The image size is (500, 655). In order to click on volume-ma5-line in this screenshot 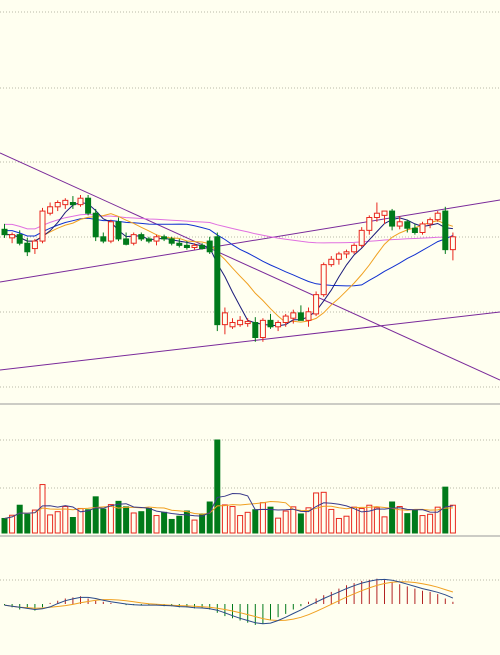, I will do `click(228, 505)`.